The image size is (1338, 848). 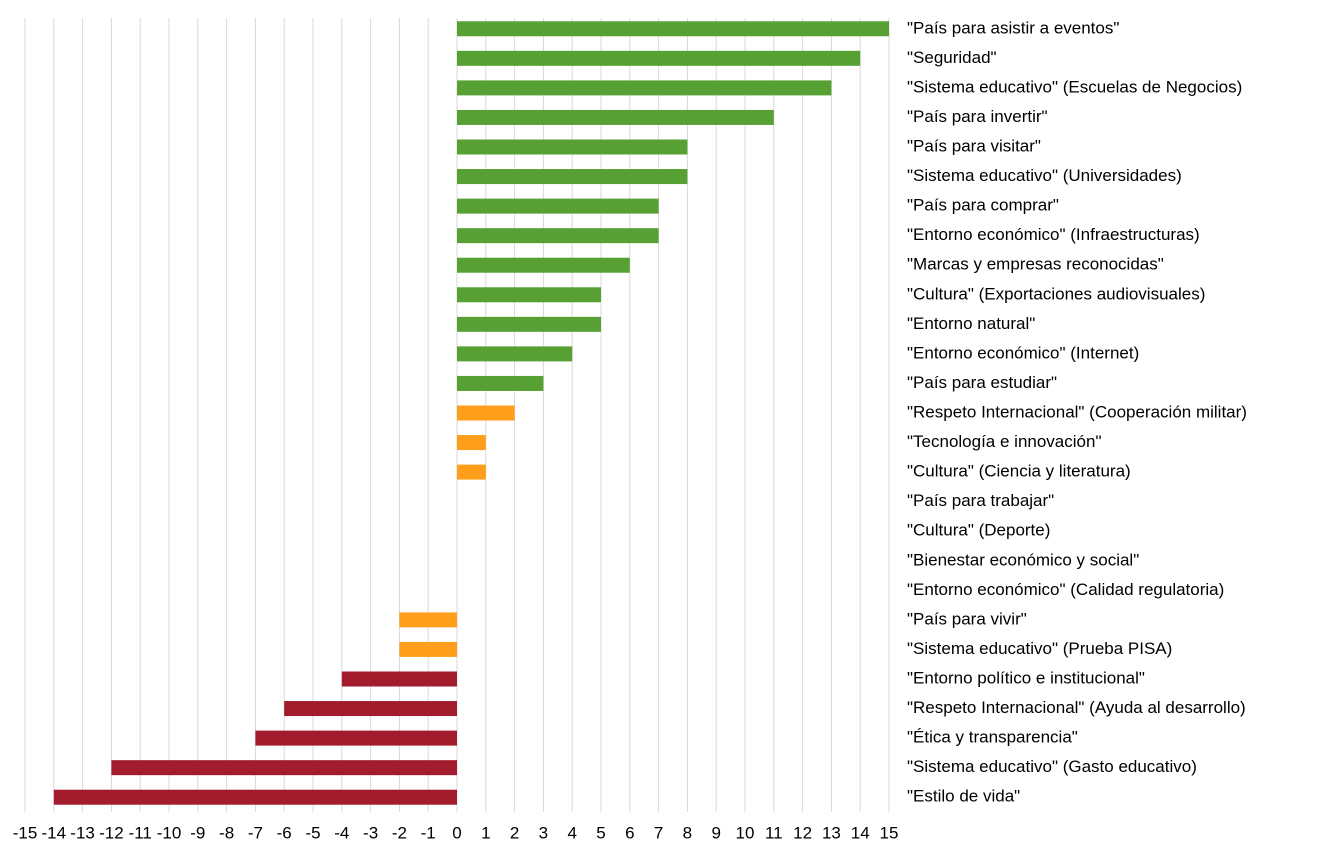 I want to click on x-tick-label: 7, so click(x=658, y=832).